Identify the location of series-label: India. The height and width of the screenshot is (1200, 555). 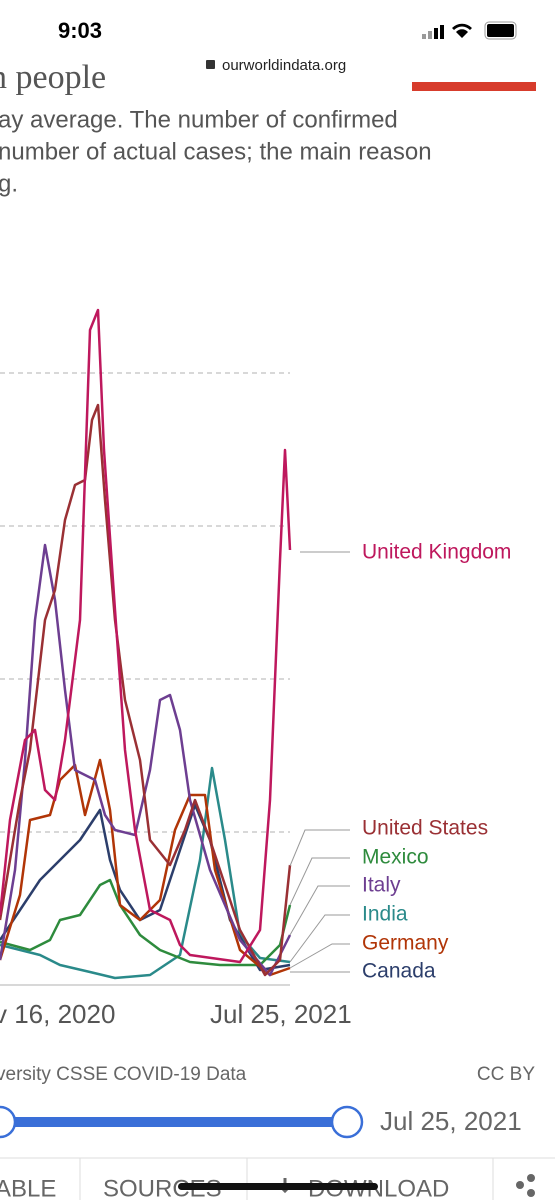
(385, 914).